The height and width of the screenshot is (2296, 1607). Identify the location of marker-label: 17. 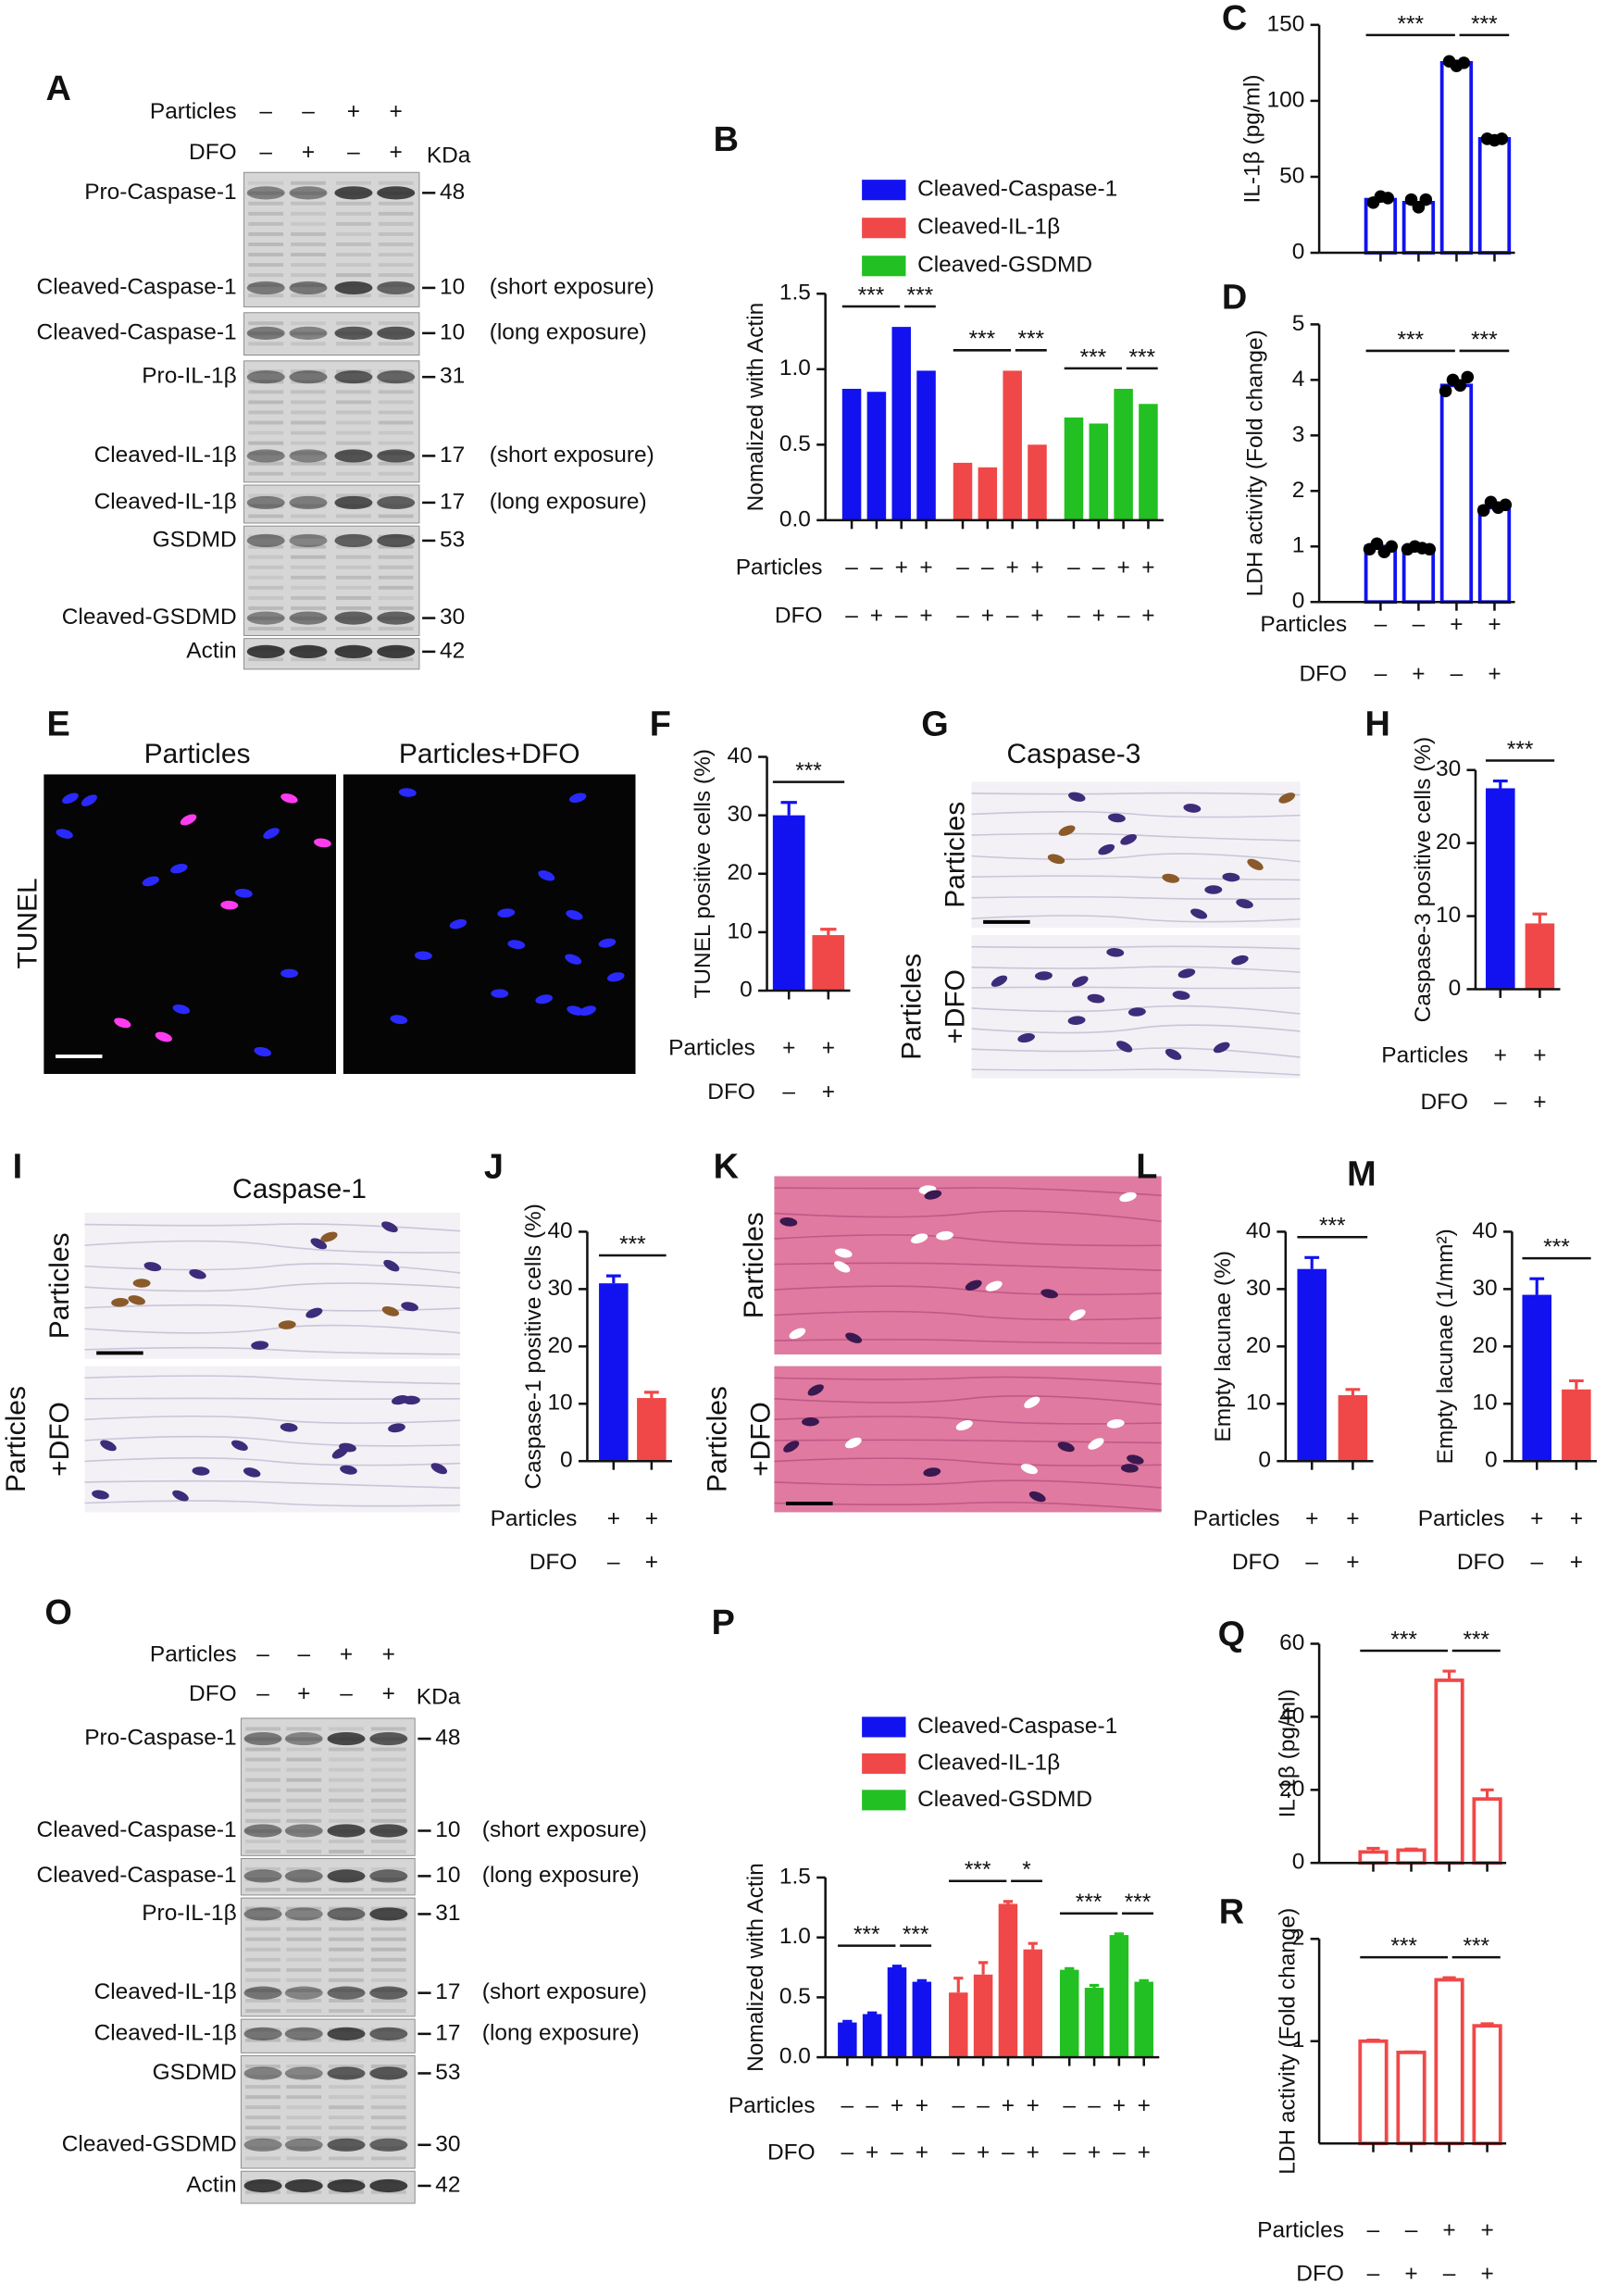
(448, 1991).